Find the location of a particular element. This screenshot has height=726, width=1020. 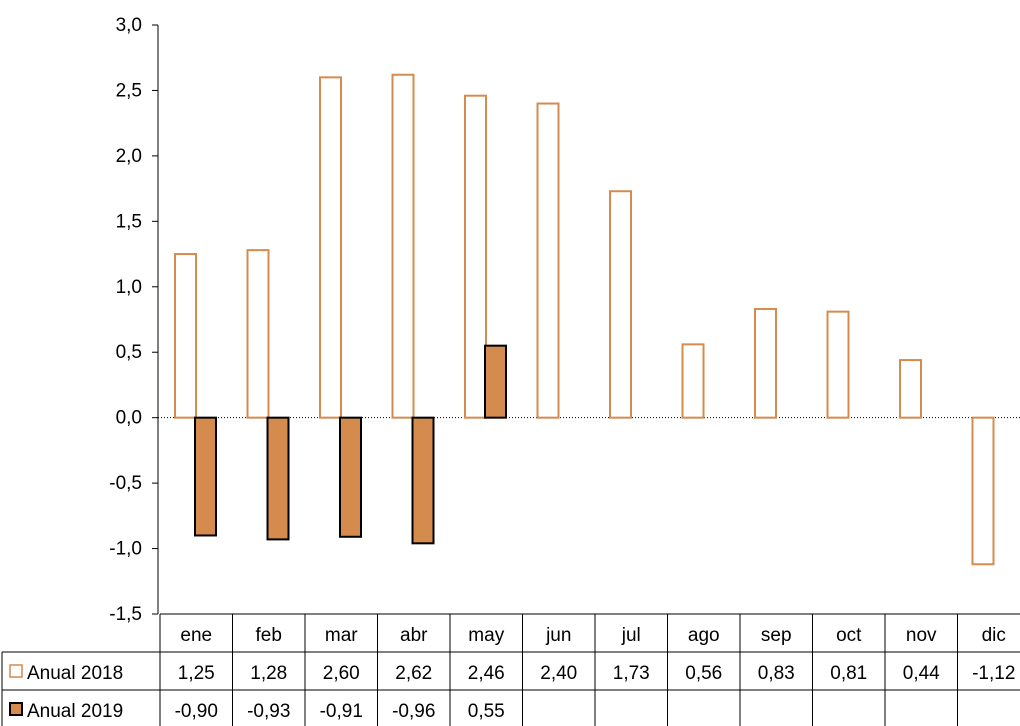

bar-2019-ene is located at coordinates (205, 476).